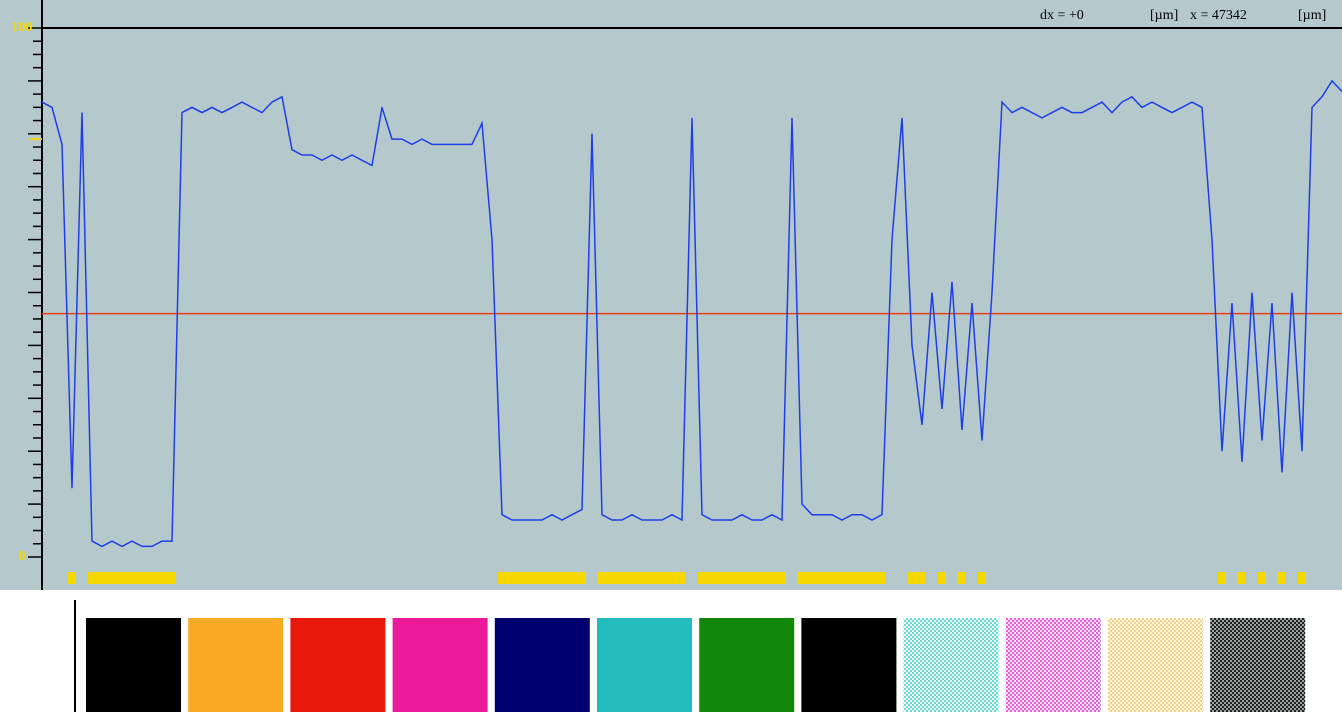 This screenshot has width=1342, height=712. What do you see at coordinates (22, 556) in the screenshot?
I see `y-tick-label: 0` at bounding box center [22, 556].